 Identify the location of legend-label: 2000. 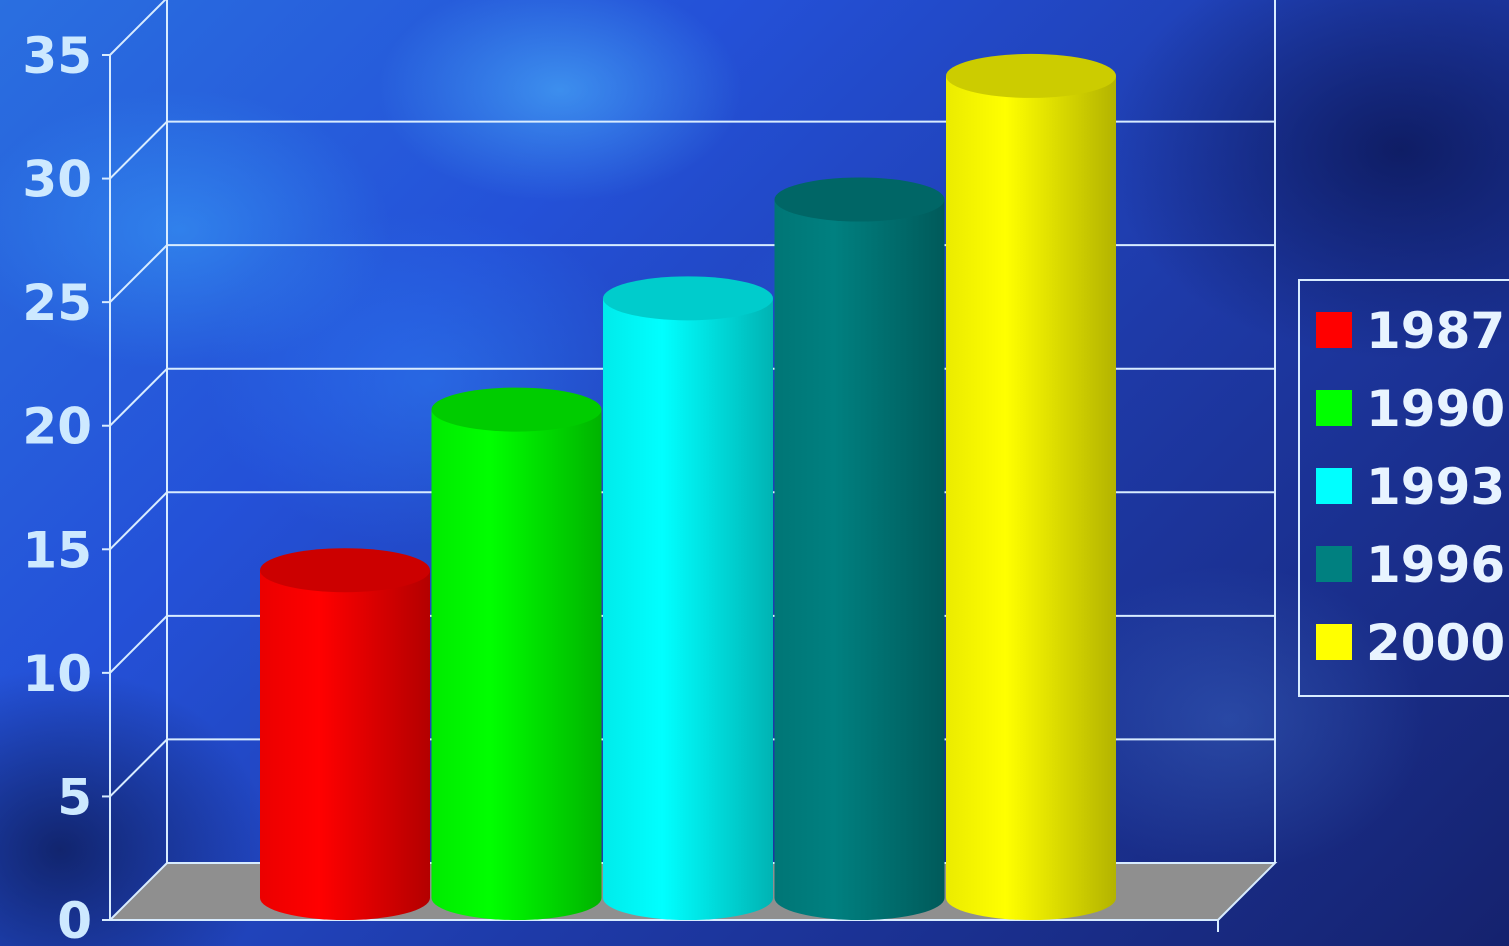
(1435, 643).